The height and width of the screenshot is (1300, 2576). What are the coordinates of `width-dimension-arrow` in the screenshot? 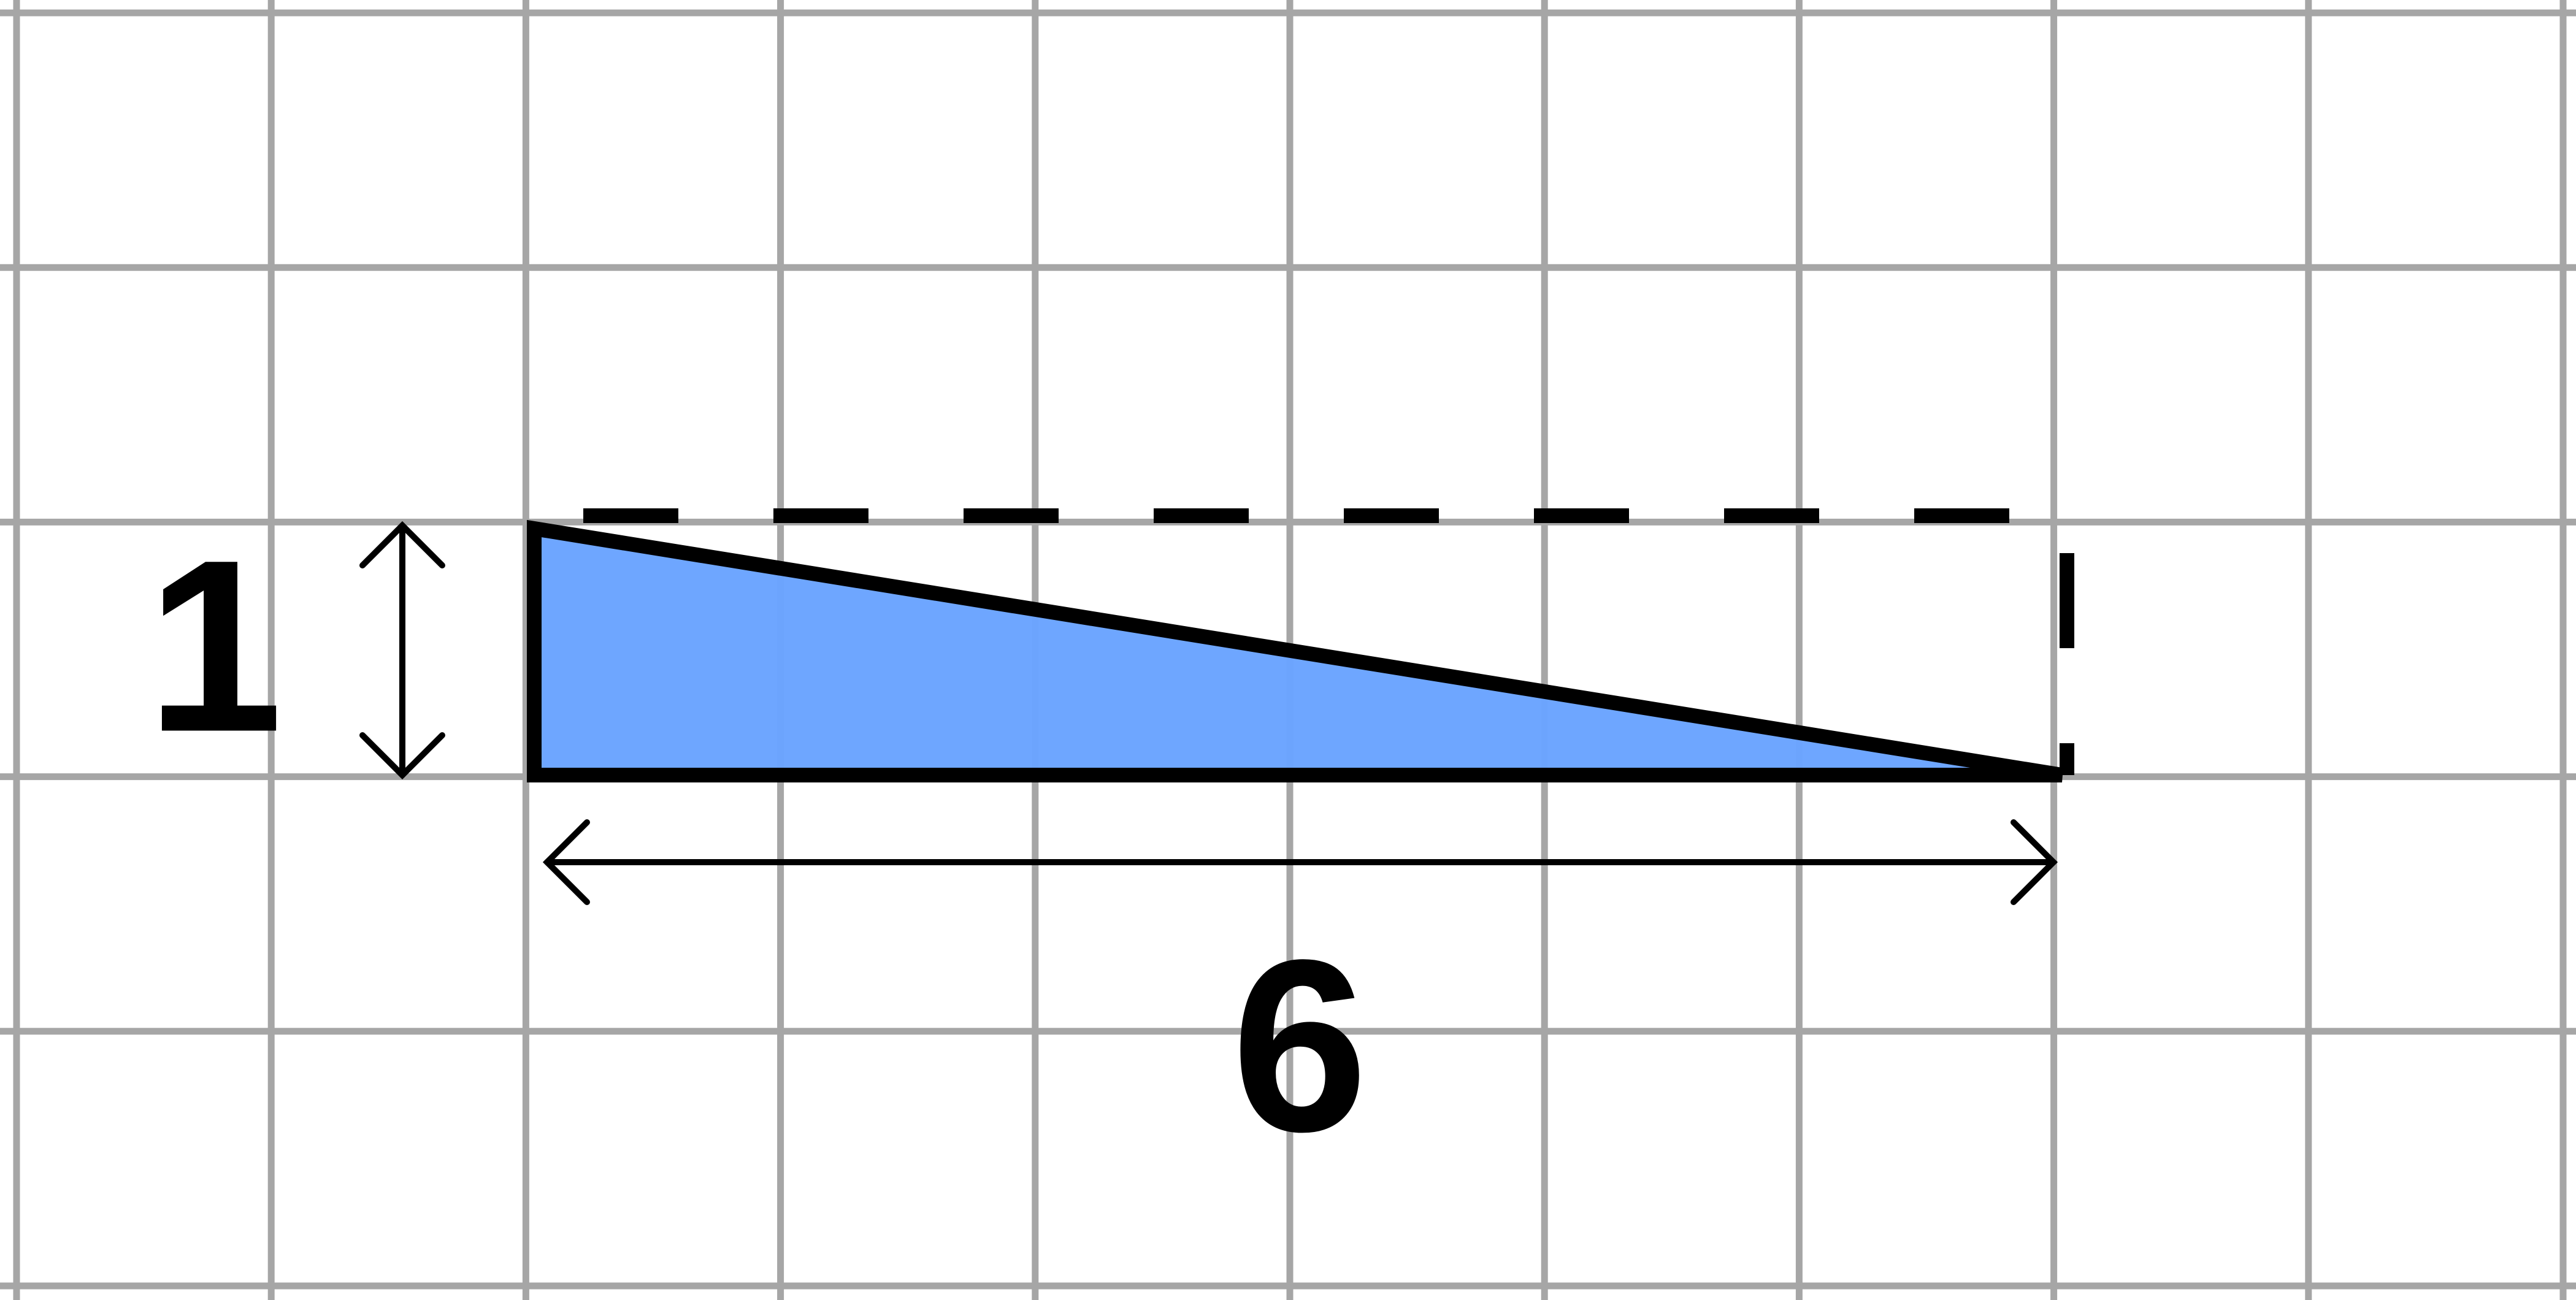 It's located at (1300, 862).